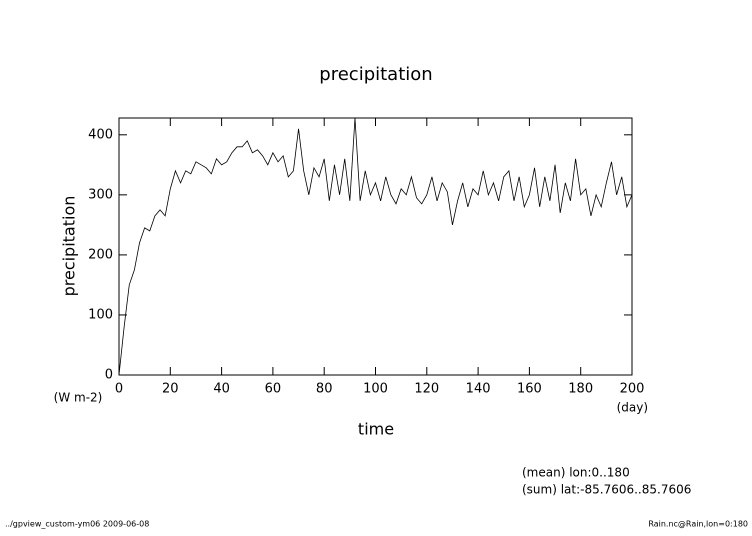  Describe the element at coordinates (109, 375) in the screenshot. I see `y-tick-label: 0` at that location.